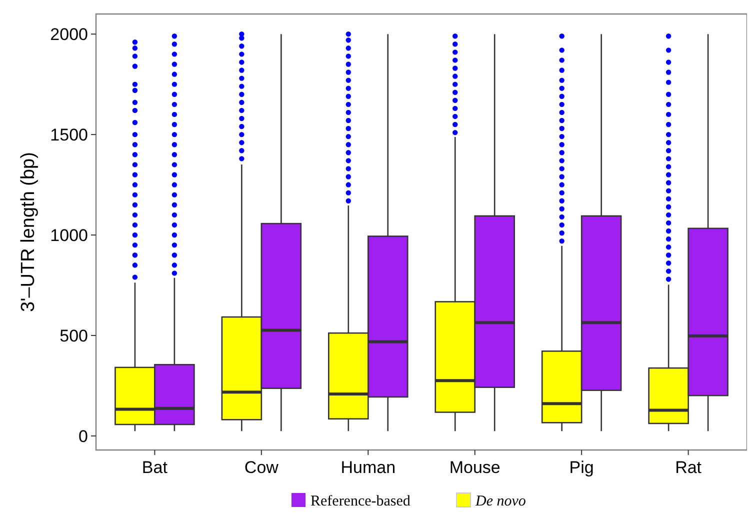  What do you see at coordinates (69, 135) in the screenshot?
I see `y-tick-label: 1500` at bounding box center [69, 135].